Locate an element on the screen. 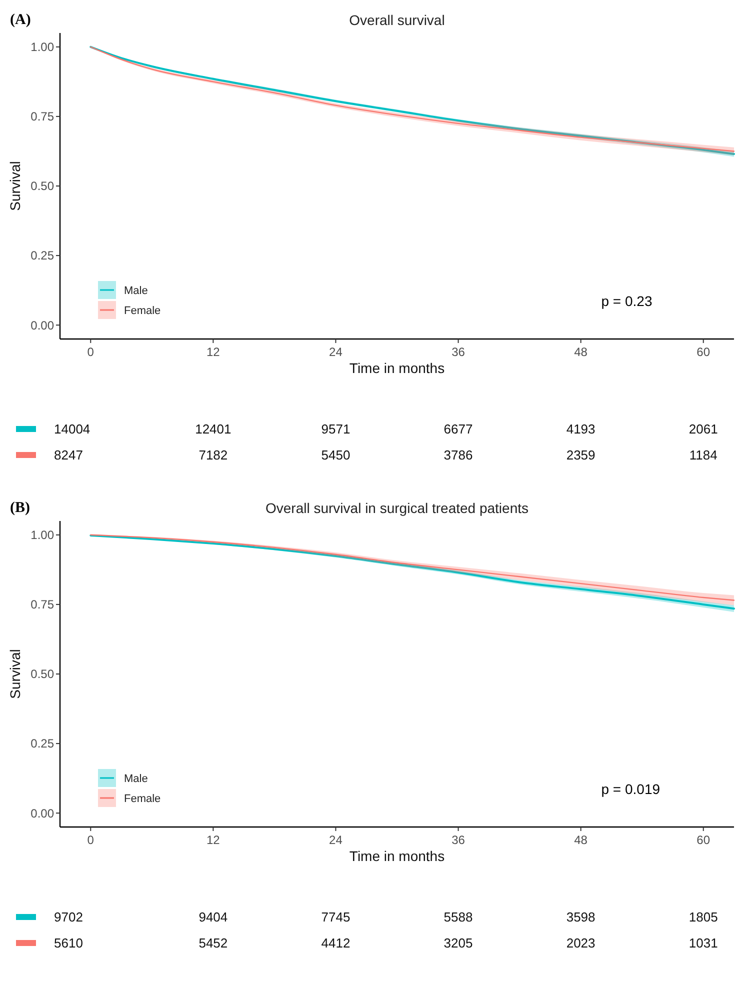  text: 12401 is located at coordinates (213, 429).